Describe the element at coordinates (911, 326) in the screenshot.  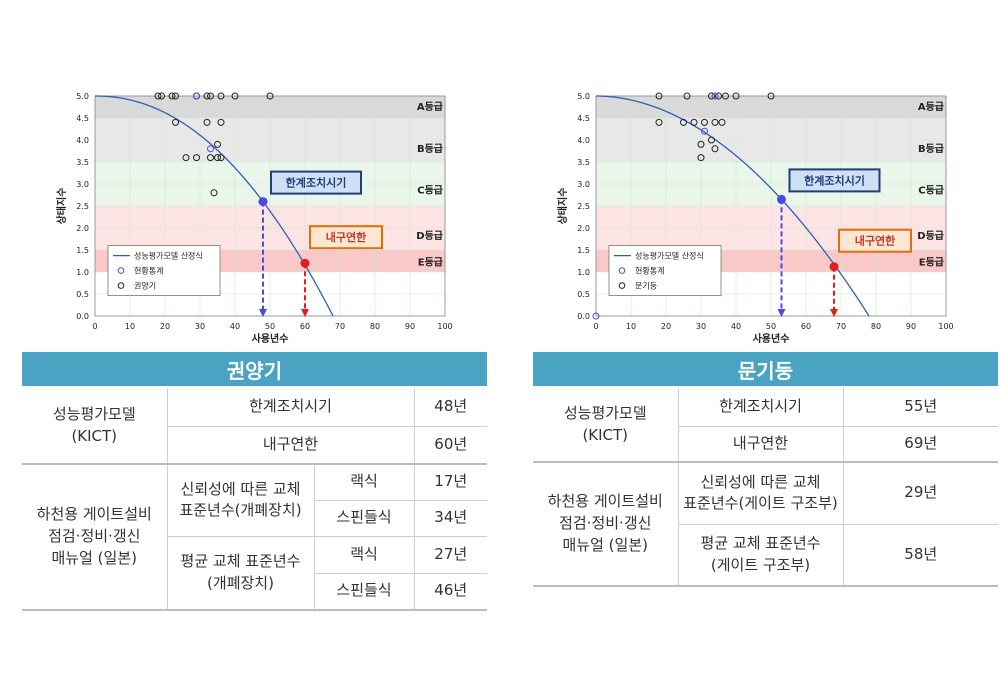
I see `x-tick-9: 90` at that location.